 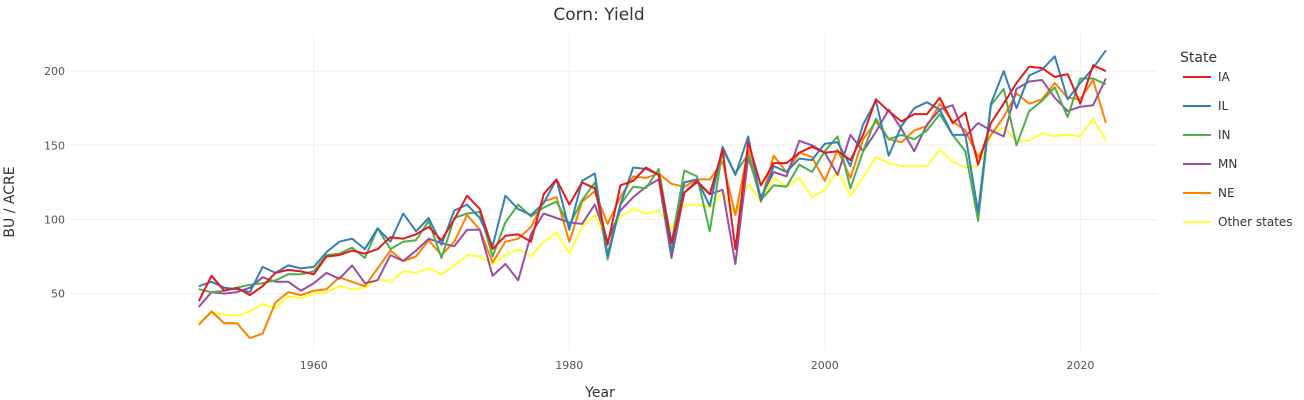 What do you see at coordinates (314, 365) in the screenshot?
I see `x-tick-label: 1960` at bounding box center [314, 365].